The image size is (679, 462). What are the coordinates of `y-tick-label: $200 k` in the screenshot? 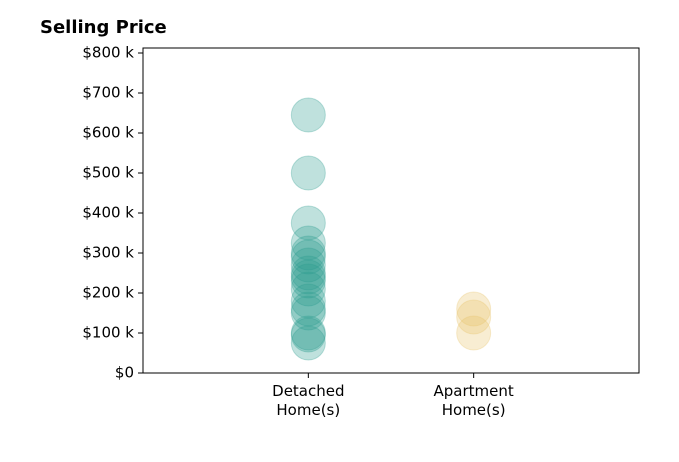 It's located at (108, 293).